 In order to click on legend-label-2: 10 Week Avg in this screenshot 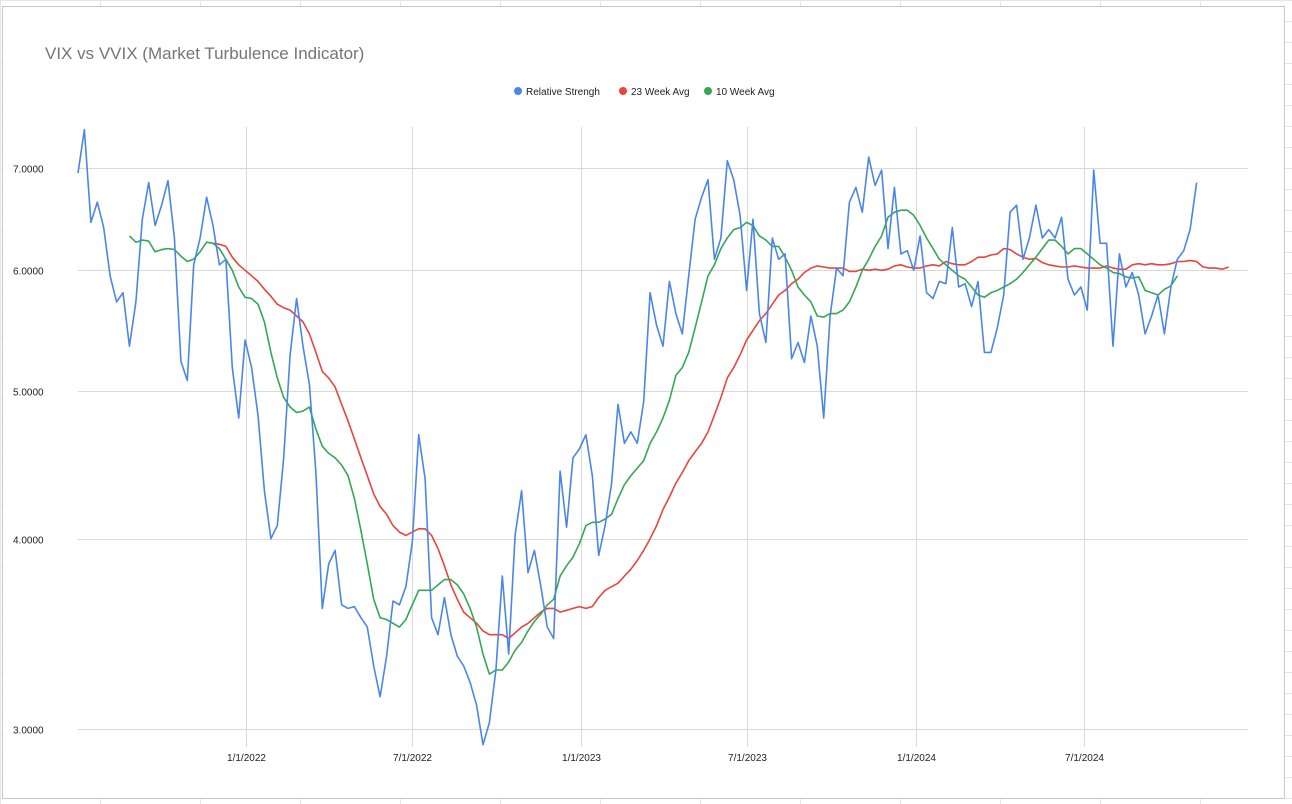, I will do `click(745, 92)`.